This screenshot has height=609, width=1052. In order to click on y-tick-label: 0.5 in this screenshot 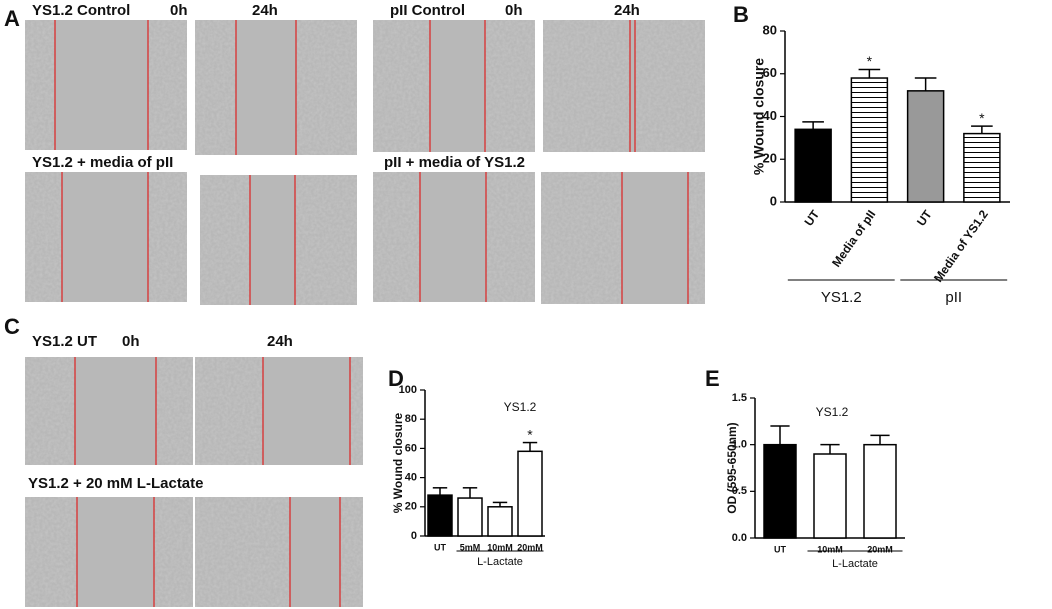, I will do `click(739, 491)`.